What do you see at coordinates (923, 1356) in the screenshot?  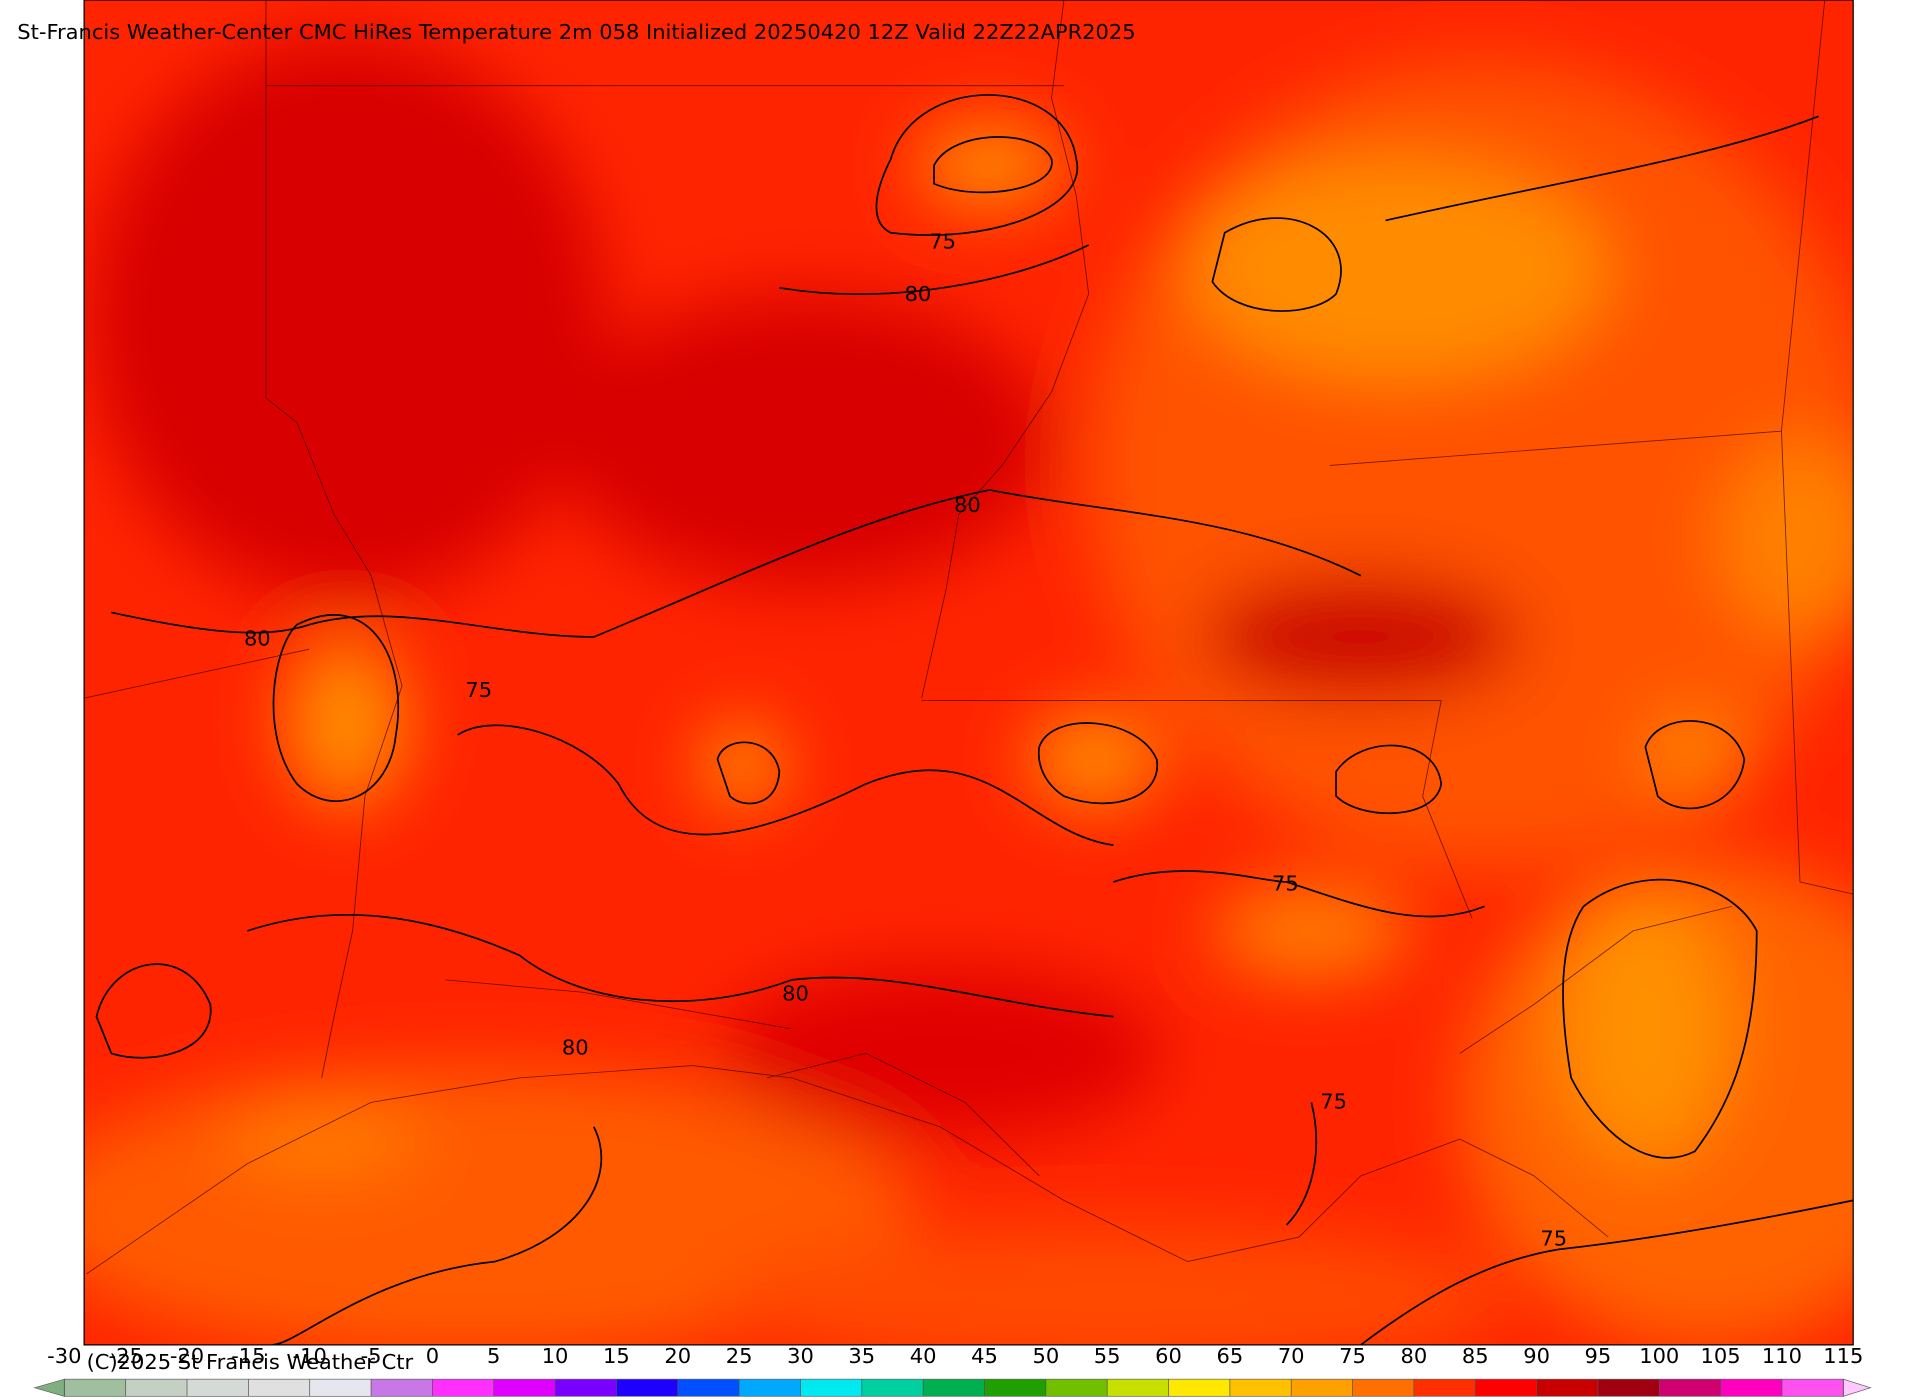 I see `colorbar-tick-label: 40` at bounding box center [923, 1356].